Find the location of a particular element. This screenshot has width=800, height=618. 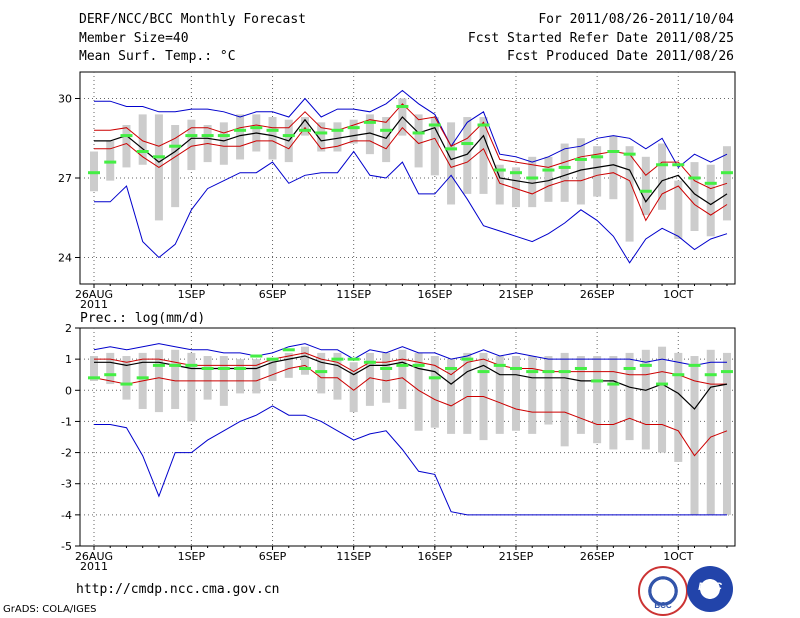

max-line is located at coordinates (410, 354).